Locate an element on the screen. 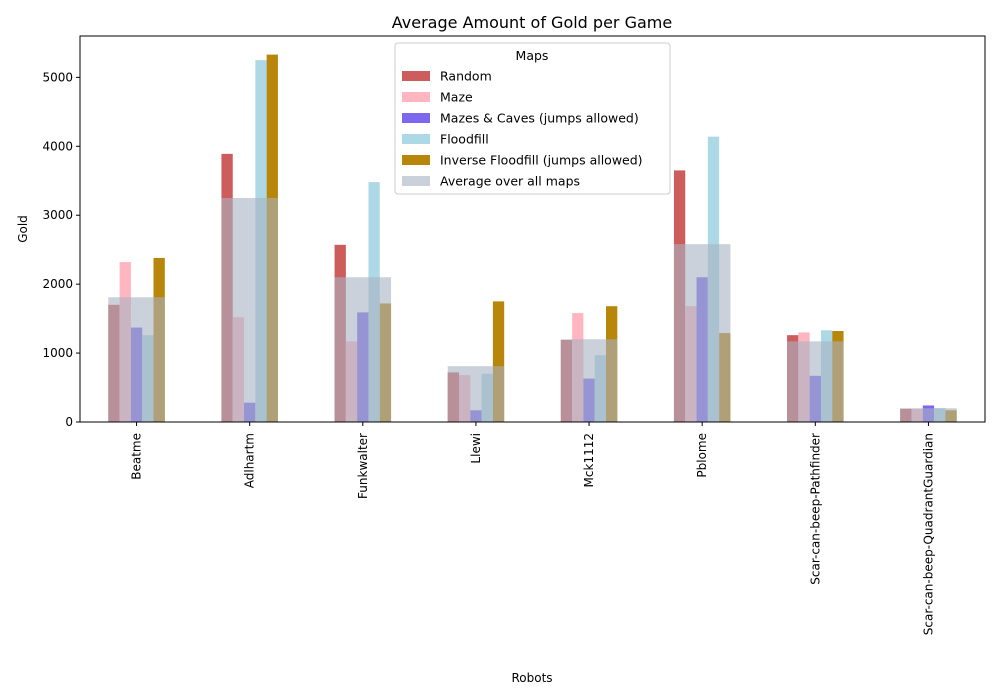 The image size is (1000, 700). x-tick-label: Scar-can-beep-Pathfinder is located at coordinates (815, 509).